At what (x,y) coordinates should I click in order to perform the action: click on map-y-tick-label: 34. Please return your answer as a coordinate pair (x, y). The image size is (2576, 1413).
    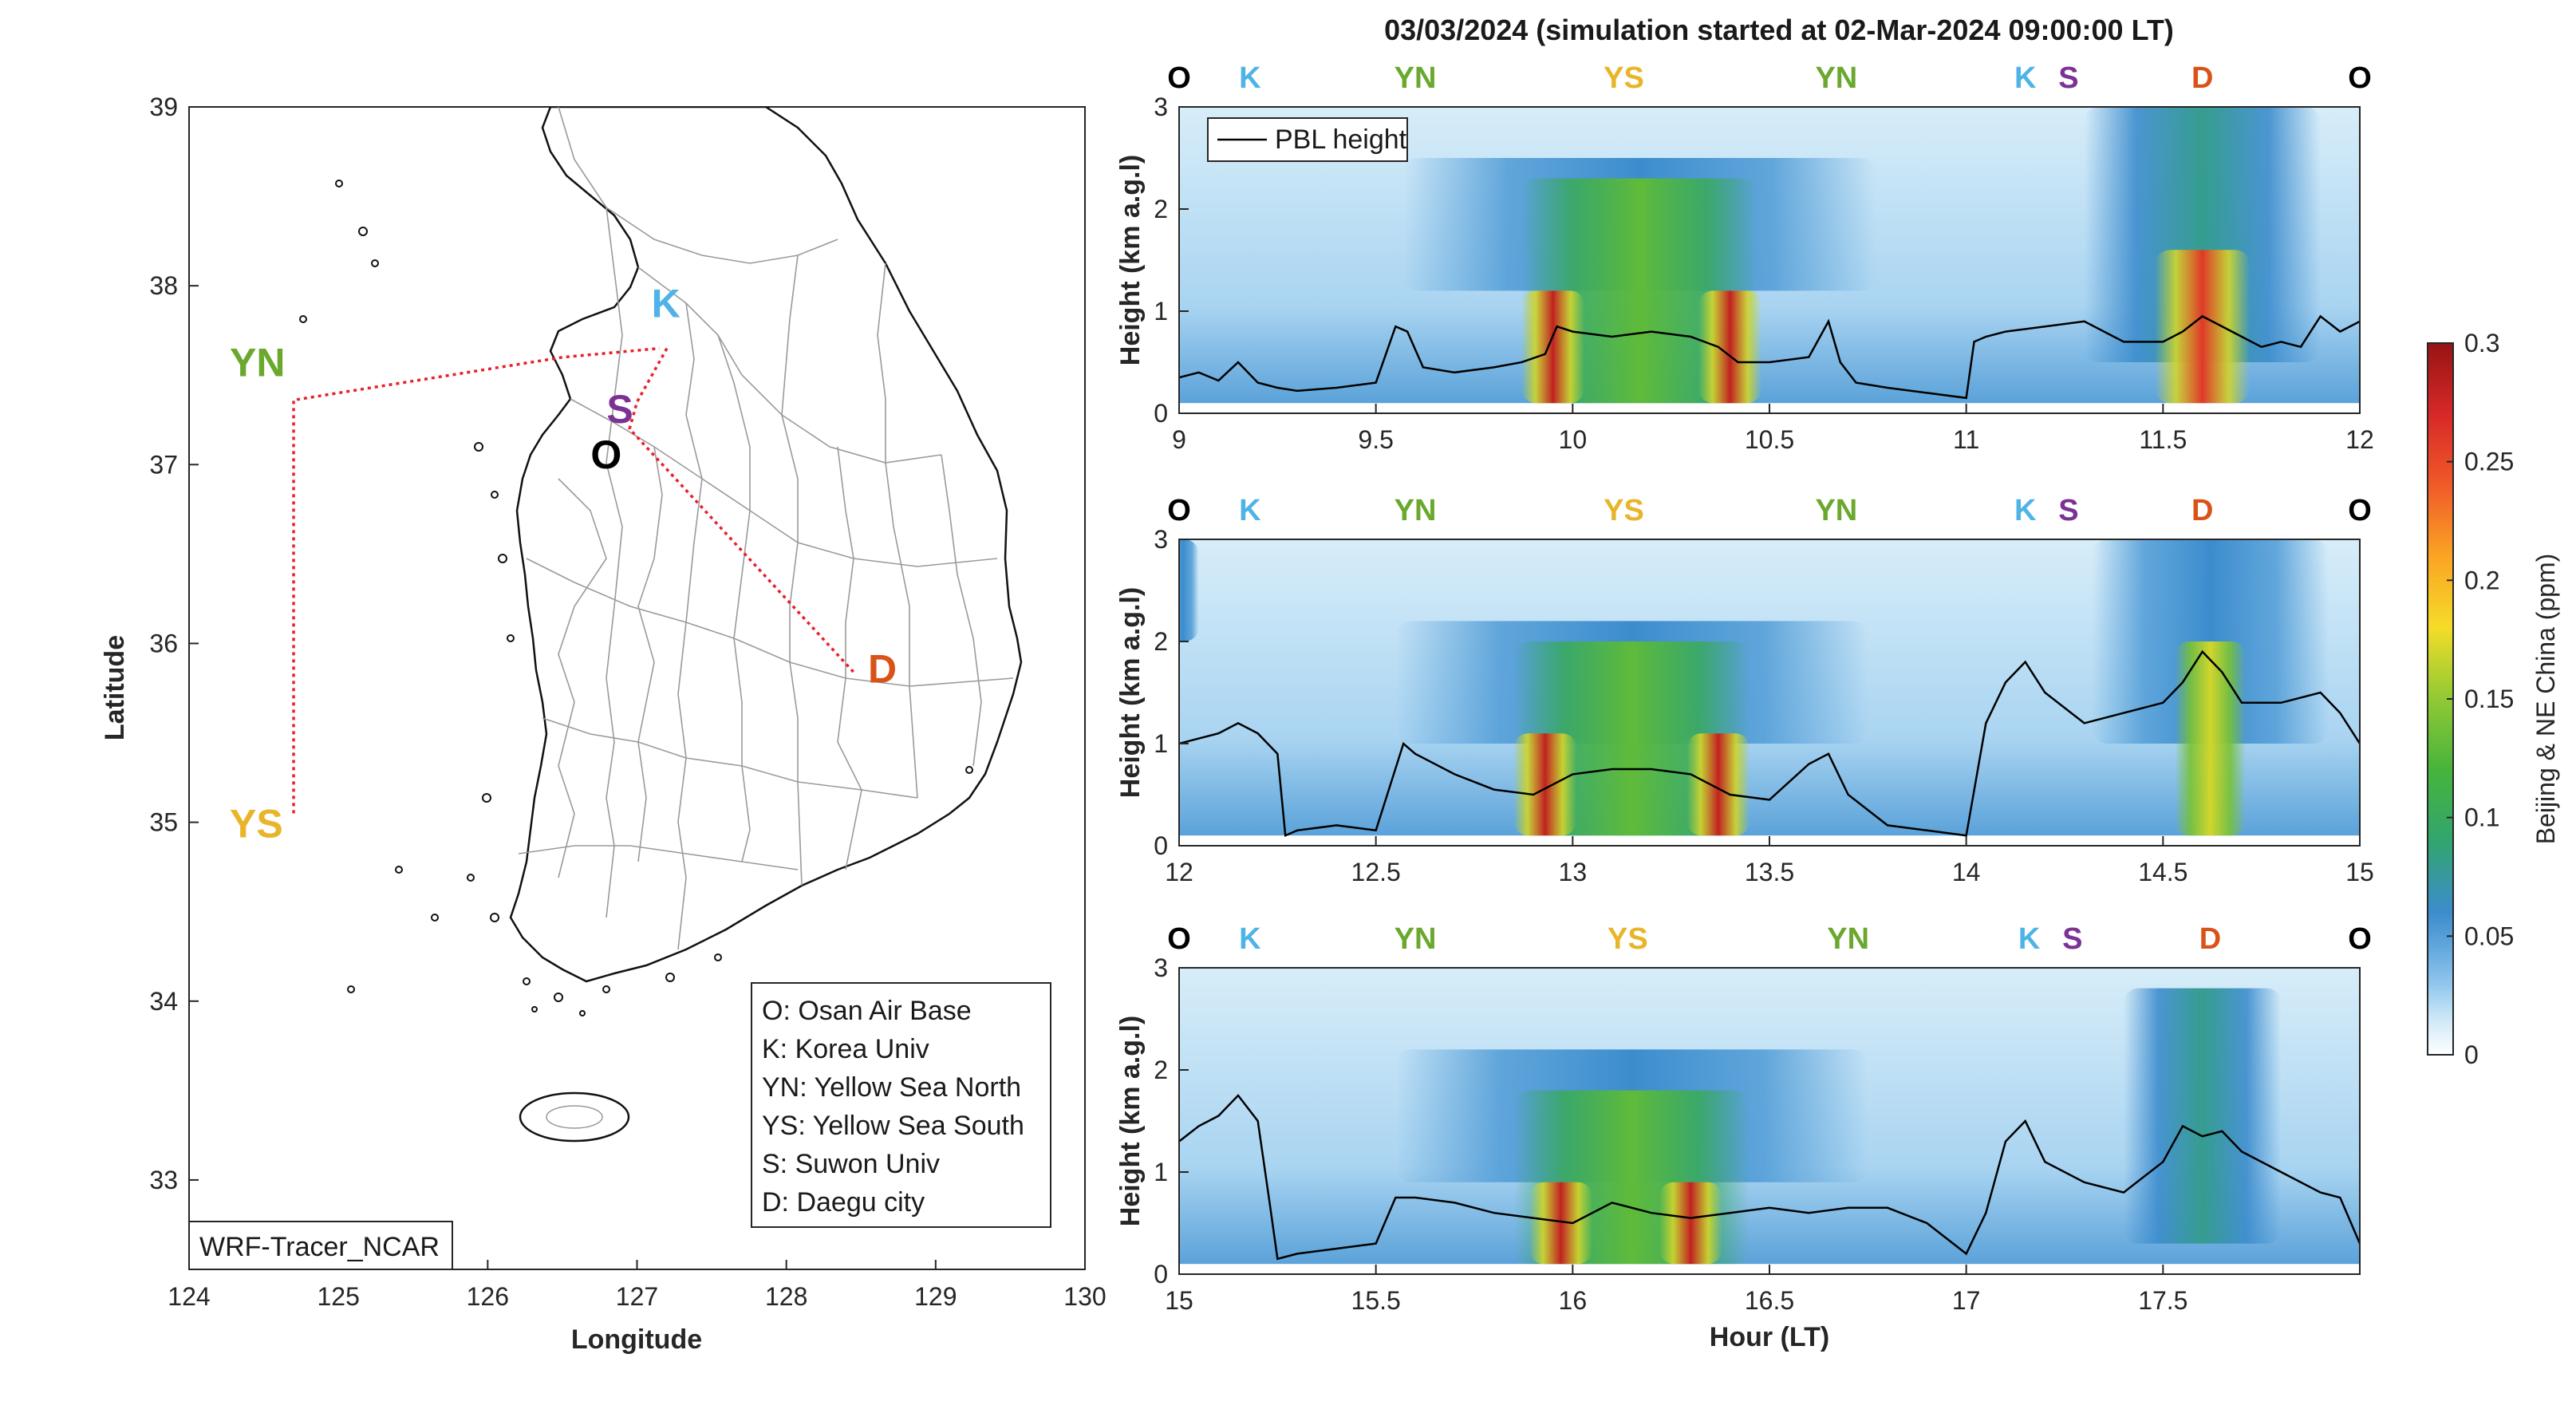
    Looking at the image, I should click on (163, 1001).